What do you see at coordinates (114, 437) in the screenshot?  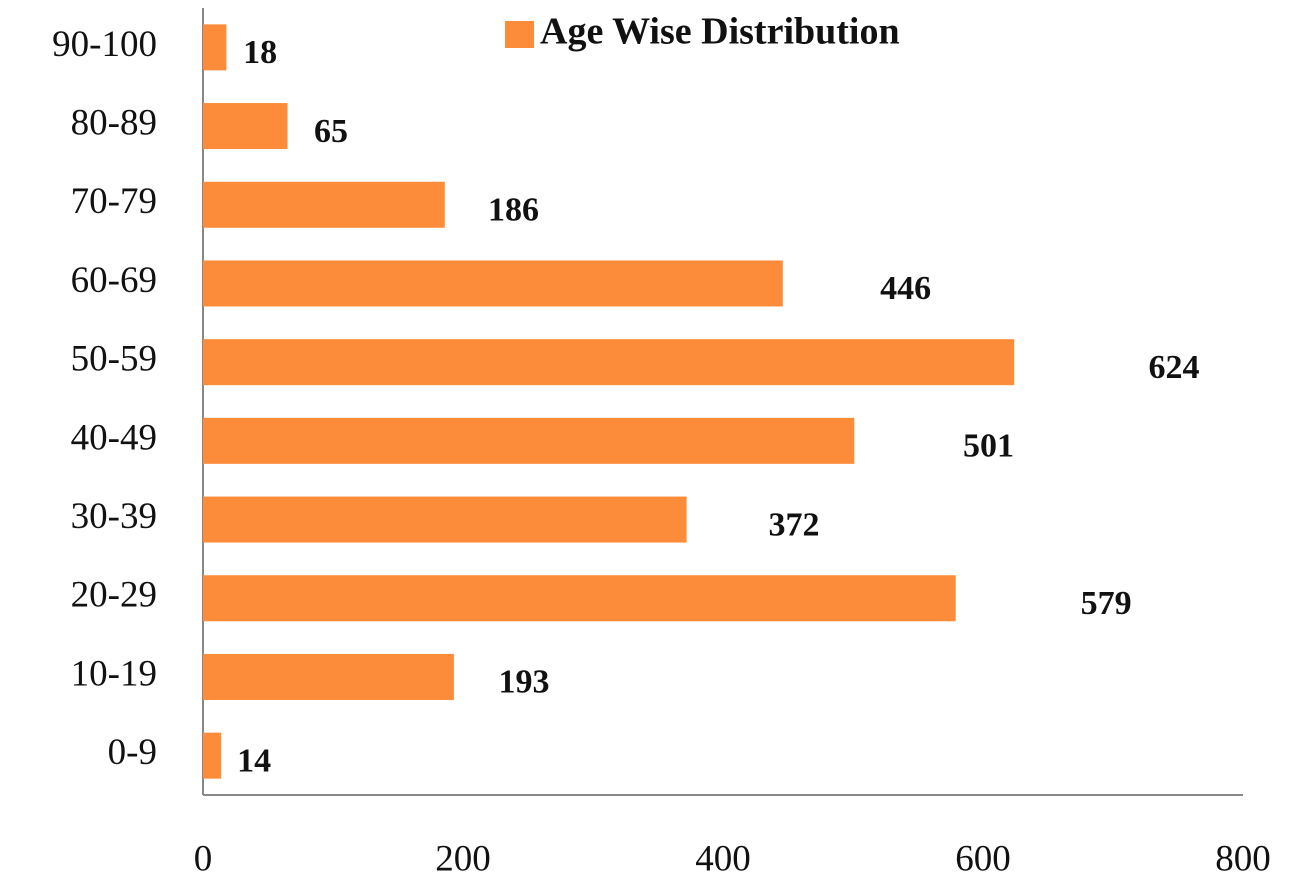 I see `y-tick-label: 40-49` at bounding box center [114, 437].